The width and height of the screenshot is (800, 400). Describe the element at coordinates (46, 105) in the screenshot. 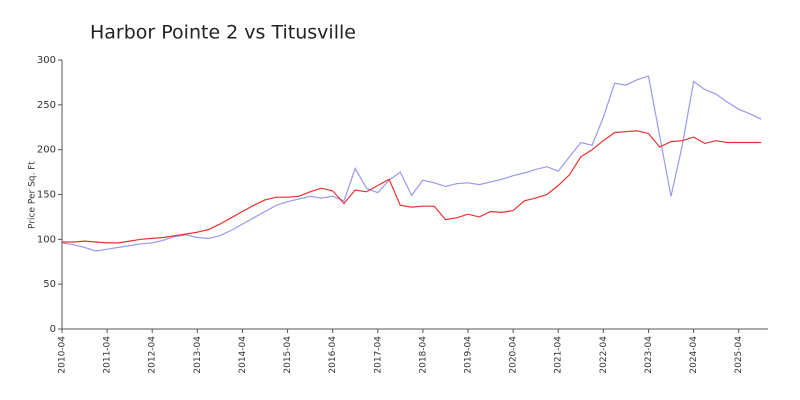

I see `y-tick-label: 250` at that location.